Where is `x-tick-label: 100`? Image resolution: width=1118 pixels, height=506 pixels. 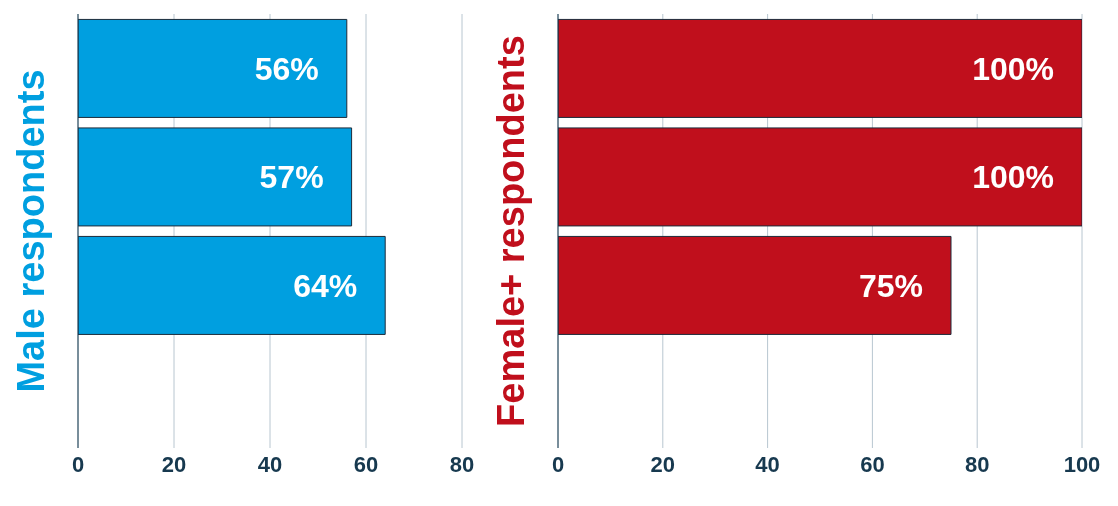
x-tick-label: 100 is located at coordinates (1082, 464).